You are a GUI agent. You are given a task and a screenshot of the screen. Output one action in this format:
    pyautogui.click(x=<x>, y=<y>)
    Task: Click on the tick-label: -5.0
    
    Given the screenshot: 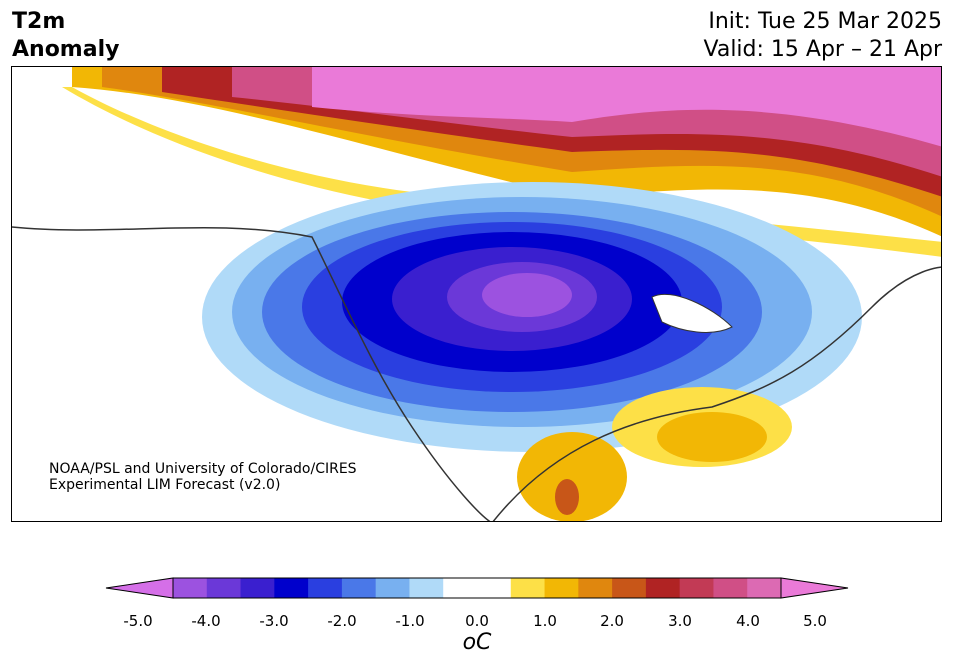 What is the action you would take?
    pyautogui.click(x=138, y=621)
    